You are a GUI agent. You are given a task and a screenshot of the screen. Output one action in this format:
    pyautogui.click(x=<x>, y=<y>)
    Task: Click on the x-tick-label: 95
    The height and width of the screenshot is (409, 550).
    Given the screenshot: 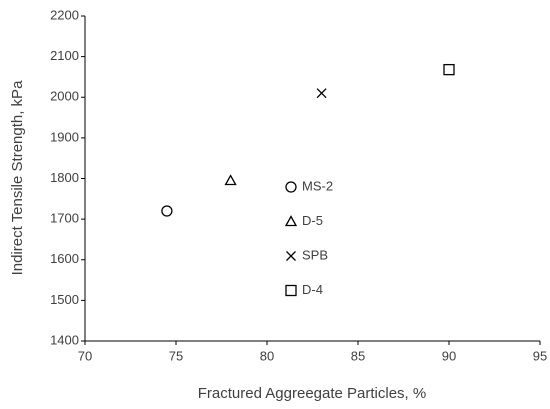 What is the action you would take?
    pyautogui.click(x=540, y=355)
    